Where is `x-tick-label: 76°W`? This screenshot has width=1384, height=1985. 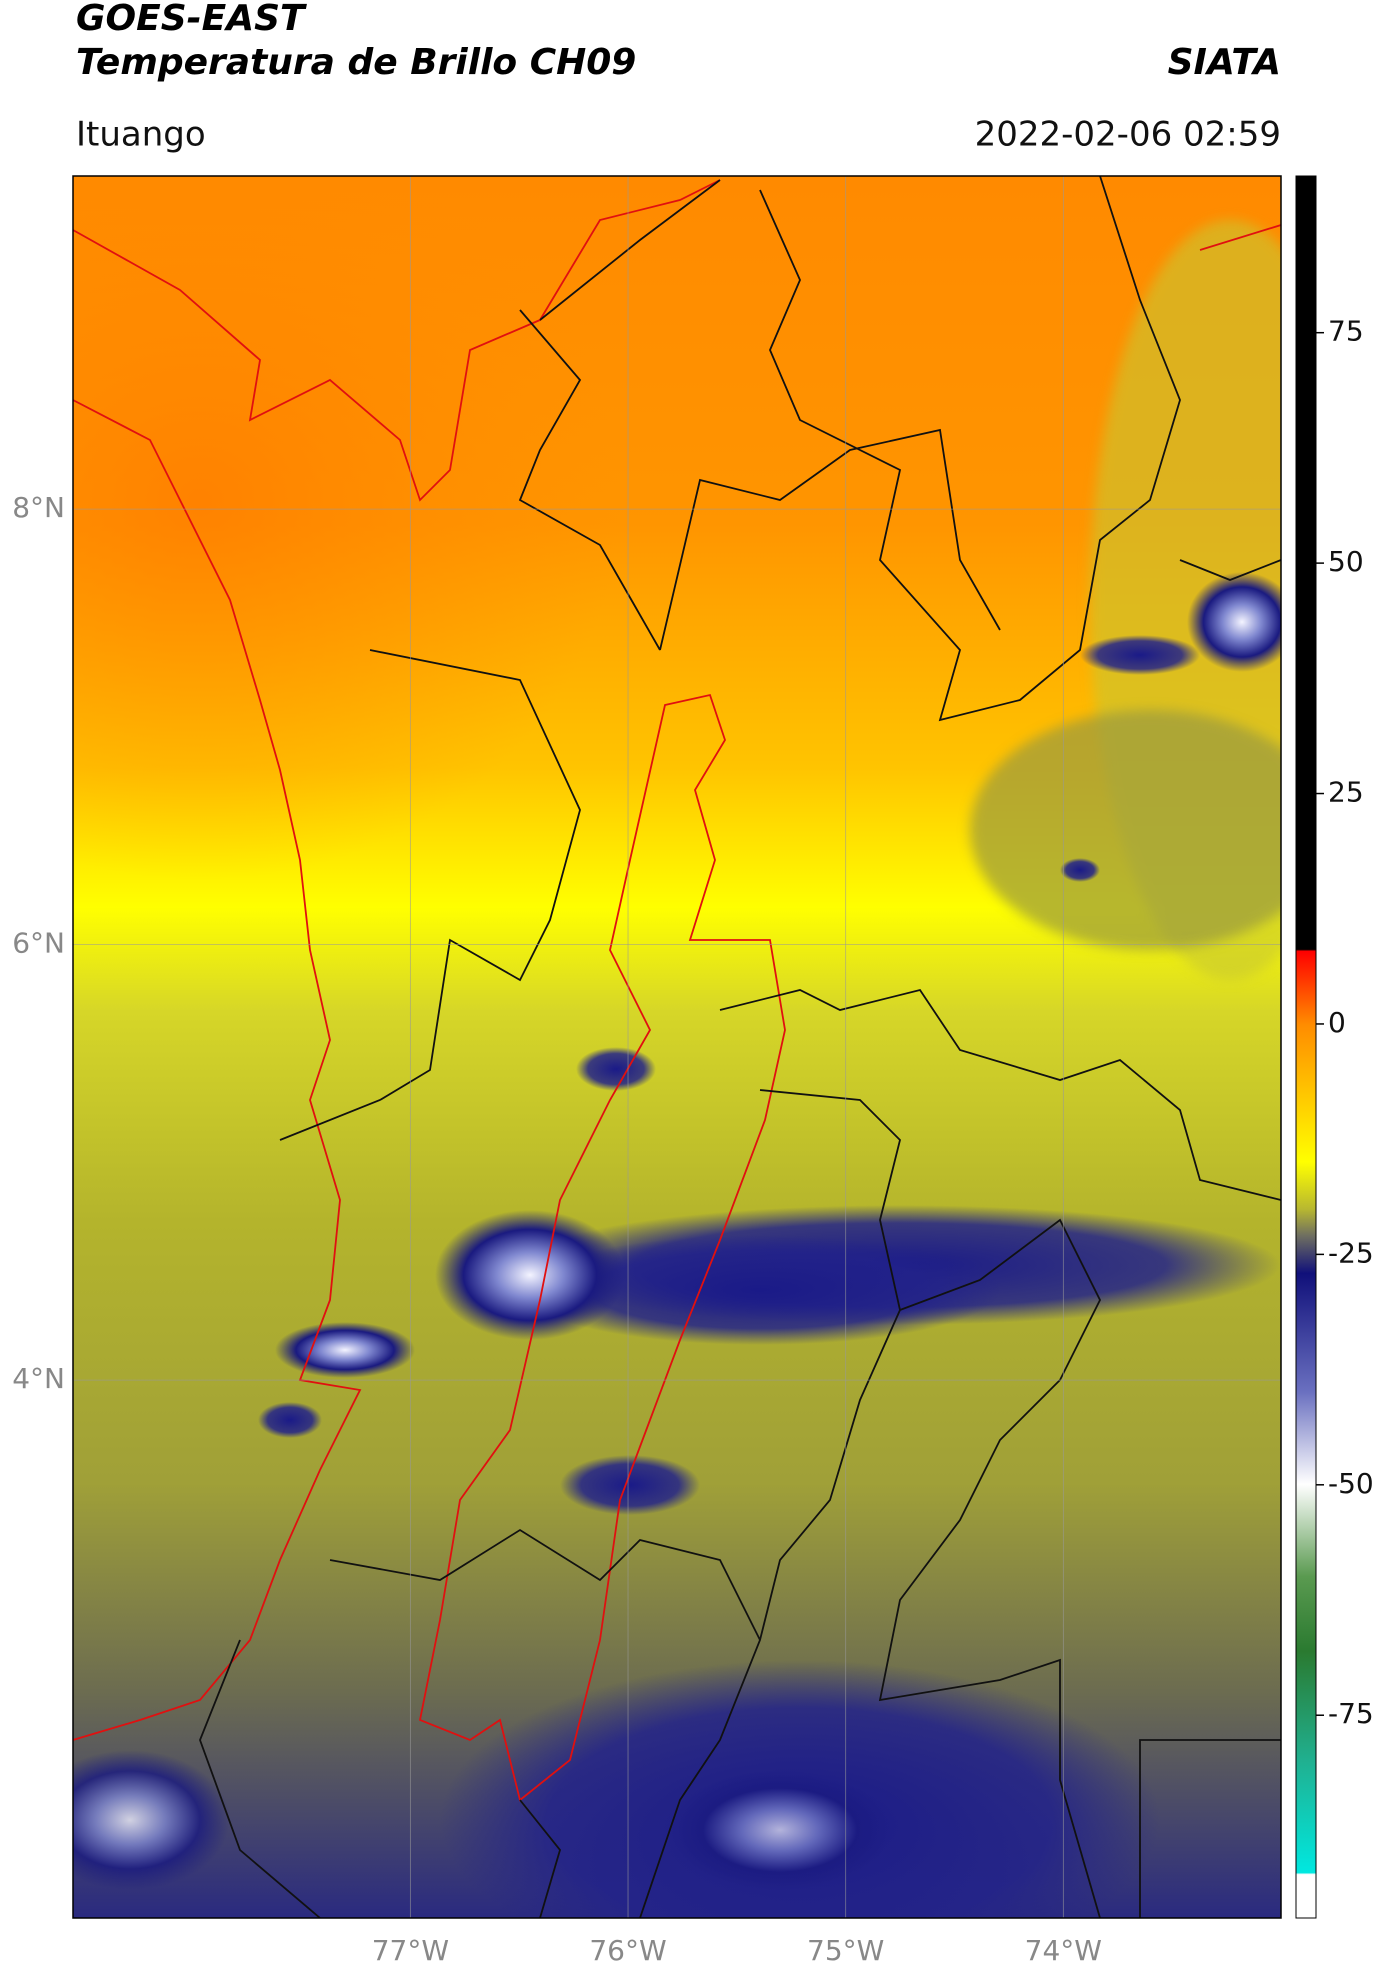
x-tick-label: 76°W is located at coordinates (627, 1950).